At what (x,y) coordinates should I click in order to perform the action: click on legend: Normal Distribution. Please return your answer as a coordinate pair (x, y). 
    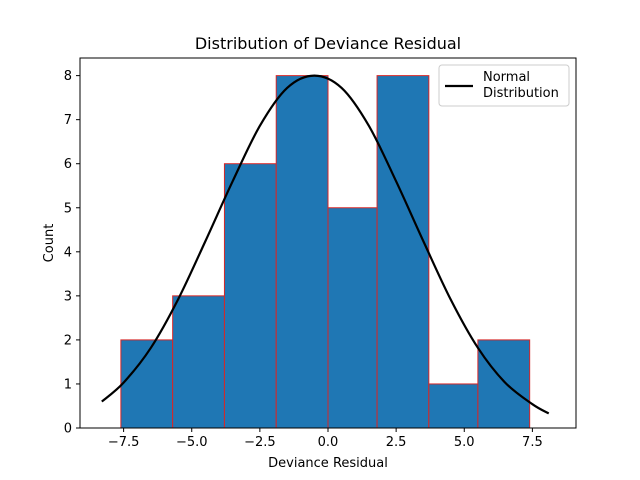
    Looking at the image, I should click on (504, 85).